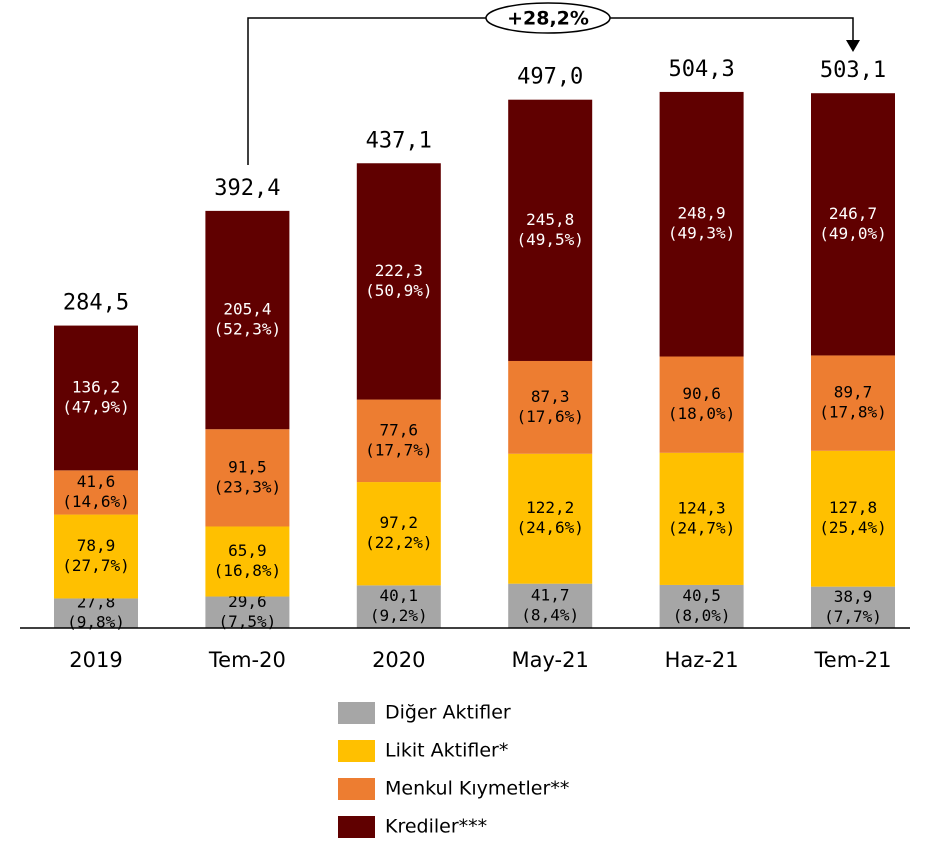 The width and height of the screenshot is (927, 865). What do you see at coordinates (550, 219) in the screenshot?
I see `segment-value-label: 245,8` at bounding box center [550, 219].